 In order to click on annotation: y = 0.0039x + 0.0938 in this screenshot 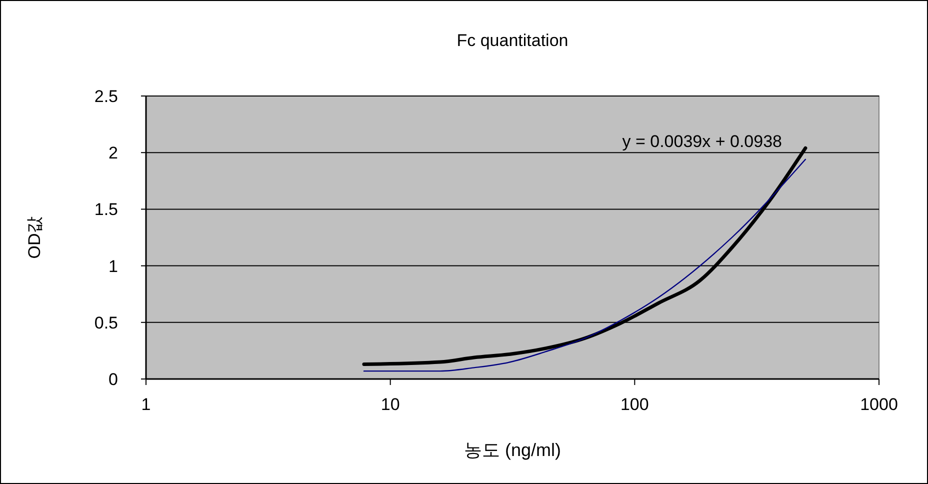, I will do `click(702, 141)`.